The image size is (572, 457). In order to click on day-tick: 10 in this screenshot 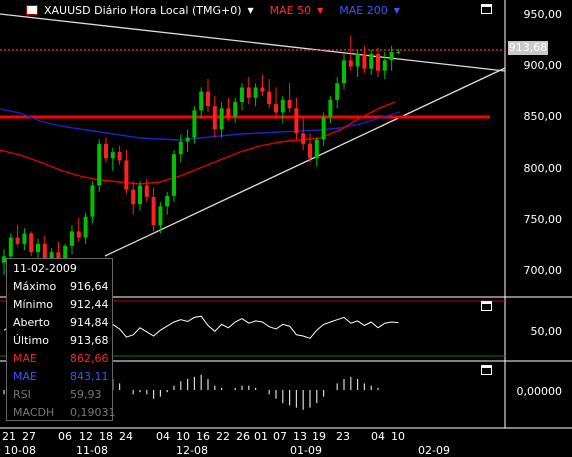, I will do `click(183, 436)`.